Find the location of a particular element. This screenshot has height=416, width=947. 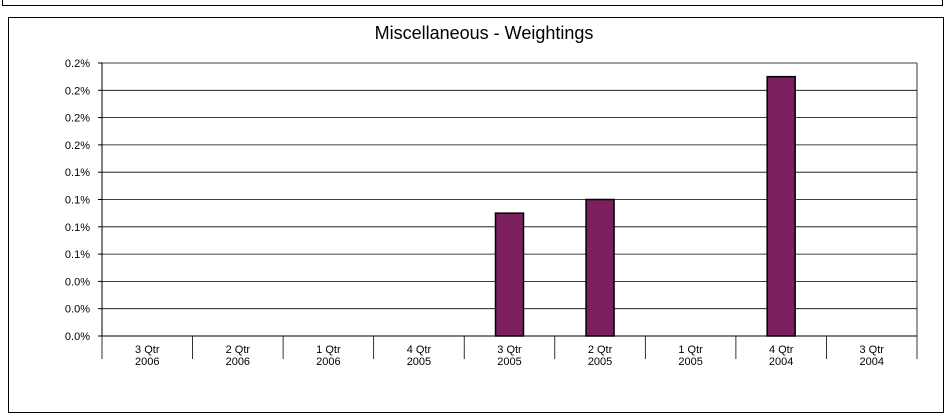

x-tick-label: 1 Qtr 2006 is located at coordinates (328, 356).